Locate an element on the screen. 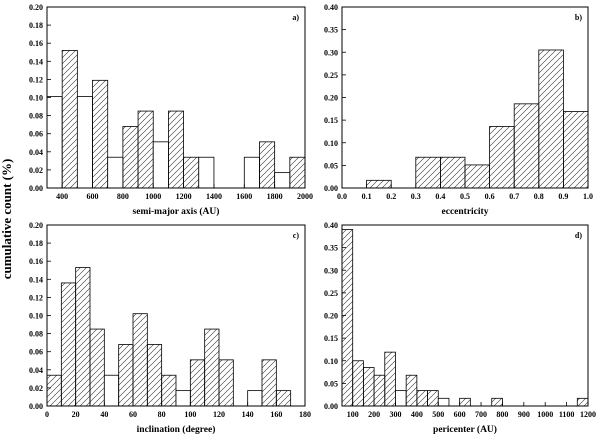 The height and width of the screenshot is (439, 600). x-tick-label: 20 is located at coordinates (76, 414).